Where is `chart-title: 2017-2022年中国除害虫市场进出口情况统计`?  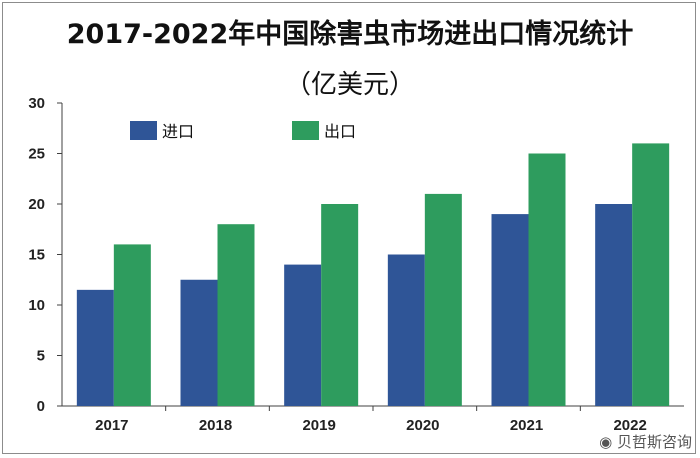
chart-title: 2017-2022年中国除害虫市场进出口情况统计 is located at coordinates (350, 34).